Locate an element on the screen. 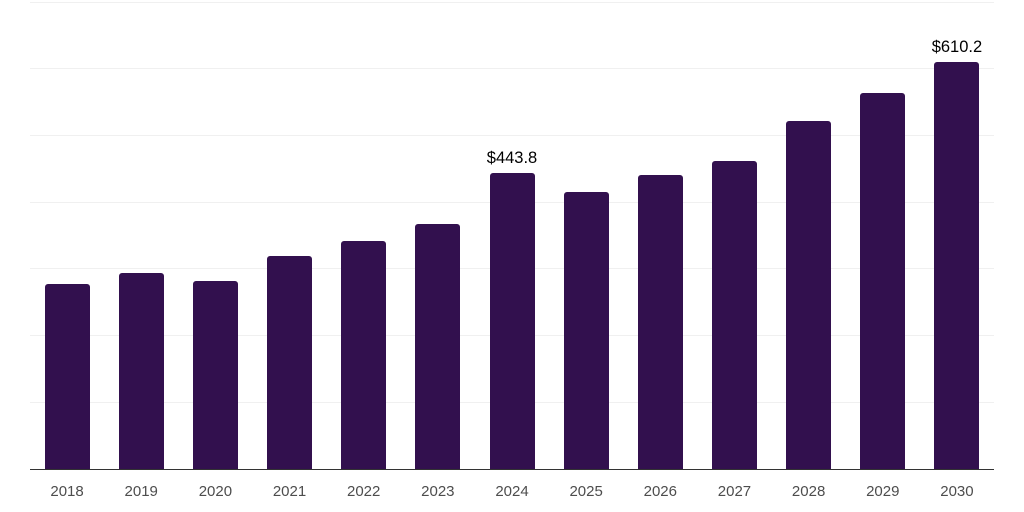  x-tick-2025: 2025 is located at coordinates (586, 491).